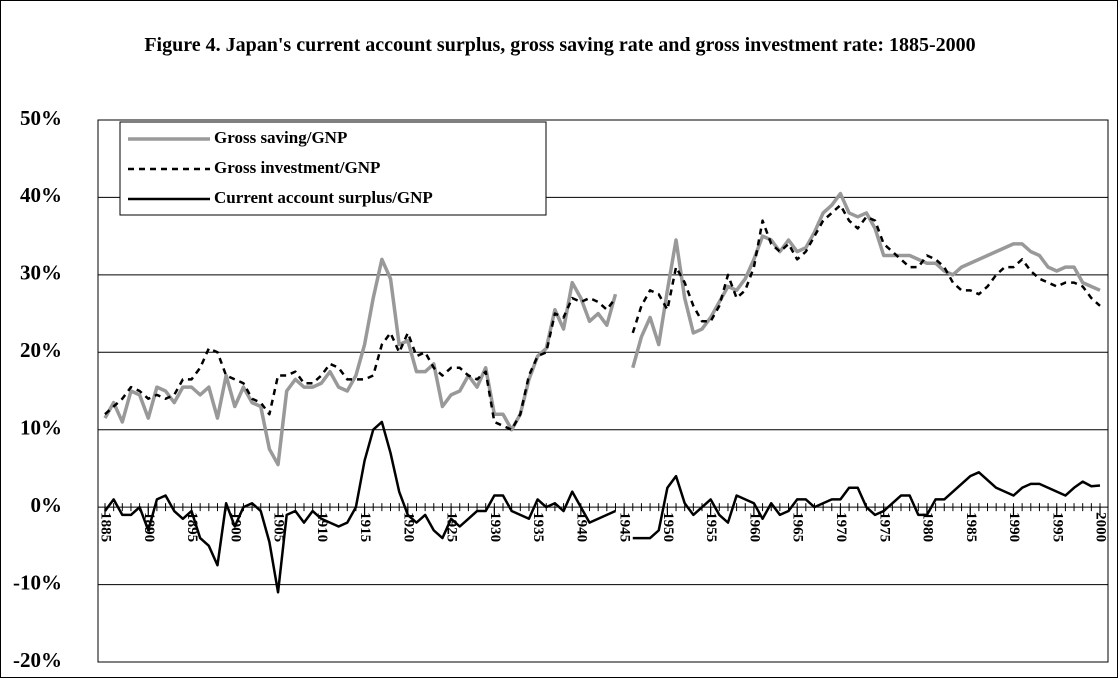 The image size is (1118, 678). Describe the element at coordinates (538, 527) in the screenshot. I see `x-tick-label: 1935` at that location.